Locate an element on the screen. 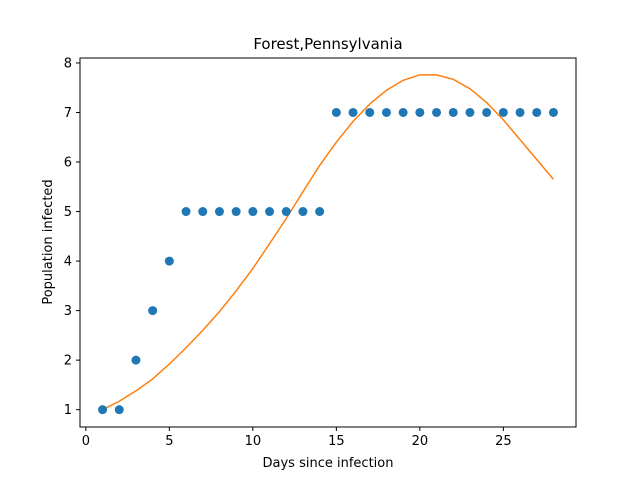  x-tick-label: 15 is located at coordinates (336, 441).